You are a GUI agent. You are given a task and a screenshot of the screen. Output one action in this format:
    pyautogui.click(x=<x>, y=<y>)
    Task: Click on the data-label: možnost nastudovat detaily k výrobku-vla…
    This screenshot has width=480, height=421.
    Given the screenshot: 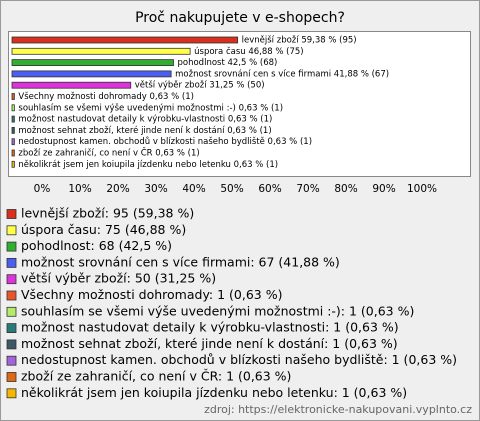 What is the action you would take?
    pyautogui.click(x=145, y=120)
    